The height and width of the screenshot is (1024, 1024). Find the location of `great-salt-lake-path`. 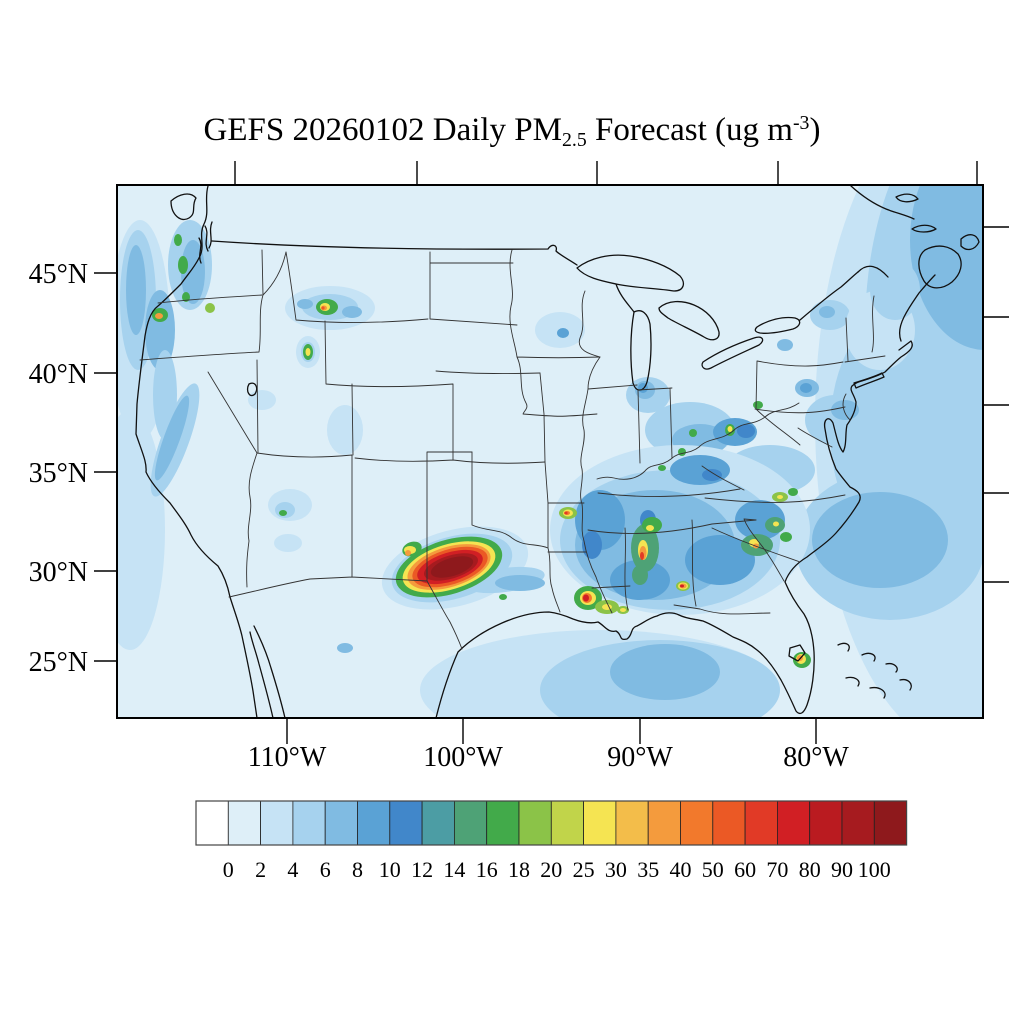

great-salt-lake-path is located at coordinates (252, 389).